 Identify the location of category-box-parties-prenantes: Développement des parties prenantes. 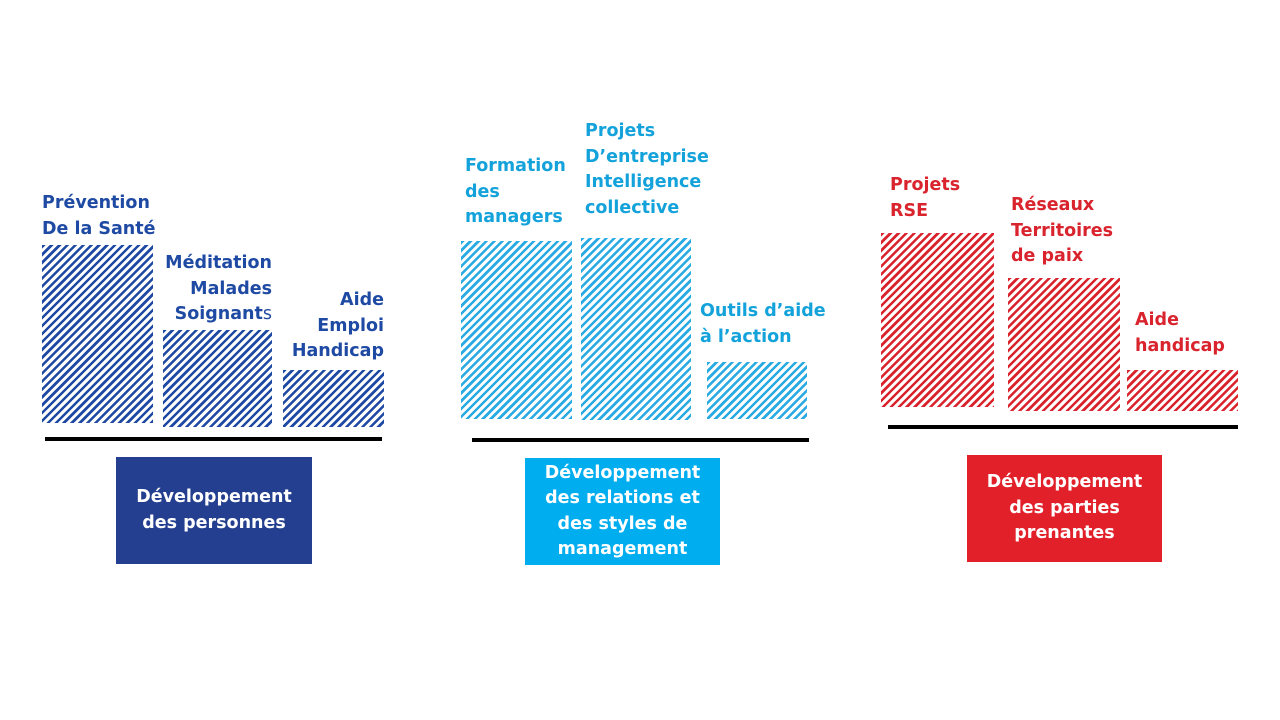
(1064, 508).